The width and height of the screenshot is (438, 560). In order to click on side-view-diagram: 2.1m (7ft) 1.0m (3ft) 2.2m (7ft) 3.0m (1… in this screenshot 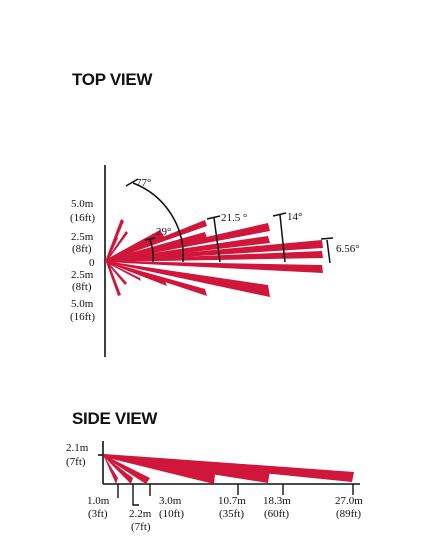, I will do `click(214, 487)`.